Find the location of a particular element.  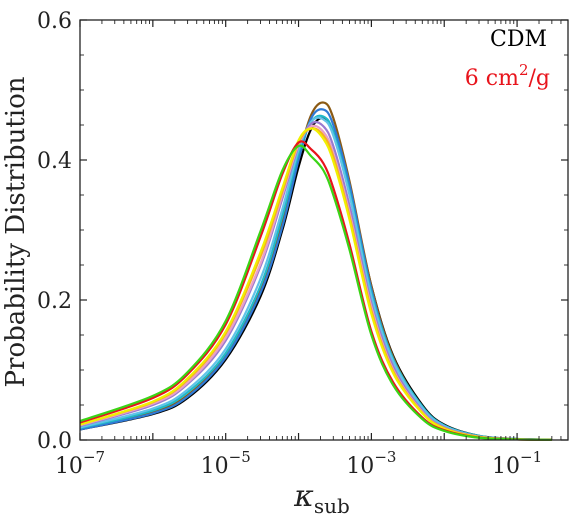

y-tick-label: 0.4 is located at coordinates (54, 161).